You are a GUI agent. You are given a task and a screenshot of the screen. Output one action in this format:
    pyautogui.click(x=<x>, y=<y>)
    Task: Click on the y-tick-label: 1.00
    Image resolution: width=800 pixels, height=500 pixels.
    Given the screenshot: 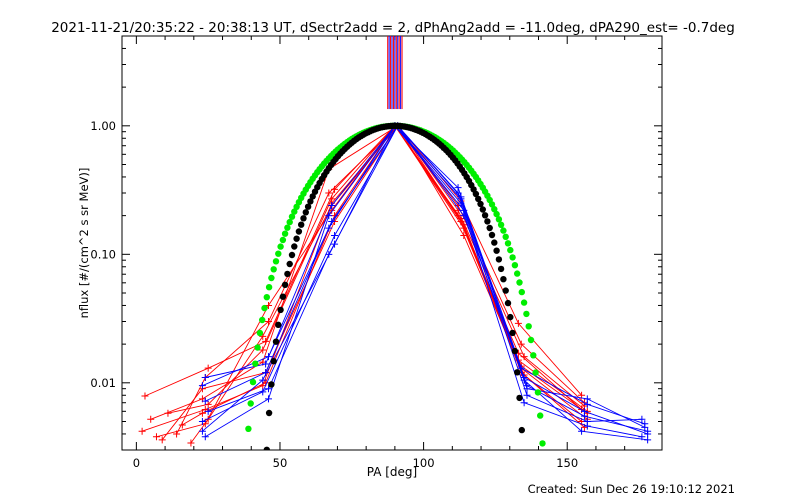 What is the action you would take?
    pyautogui.click(x=103, y=126)
    